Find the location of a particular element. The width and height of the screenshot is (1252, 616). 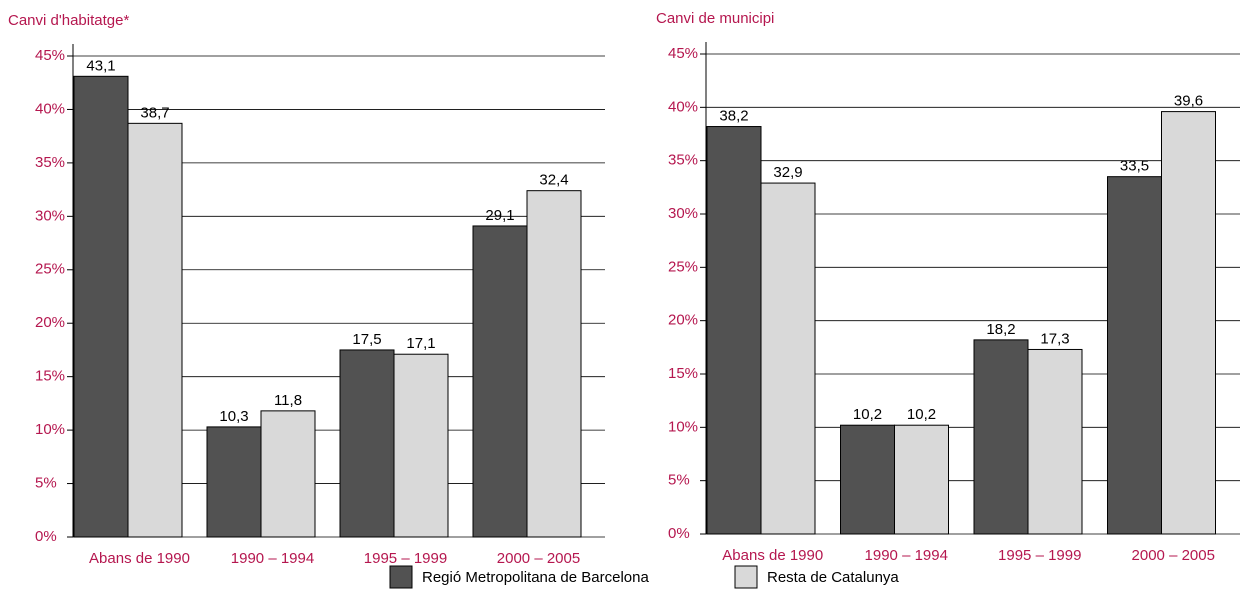

value-label: 38,7 is located at coordinates (154, 112).